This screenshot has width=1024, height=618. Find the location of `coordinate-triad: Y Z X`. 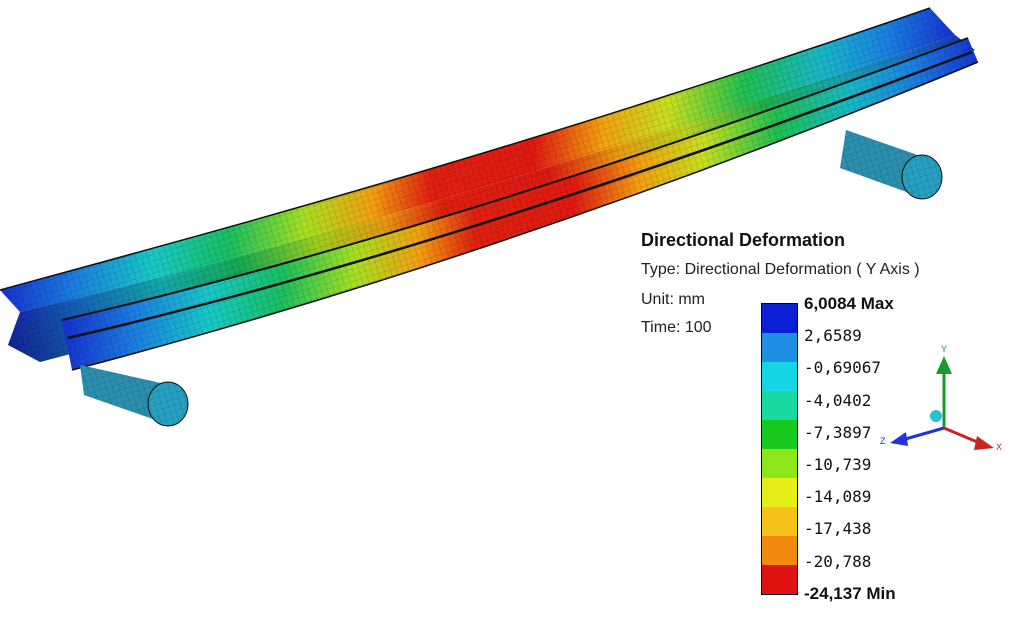

coordinate-triad: Y Z X is located at coordinates (943, 402).